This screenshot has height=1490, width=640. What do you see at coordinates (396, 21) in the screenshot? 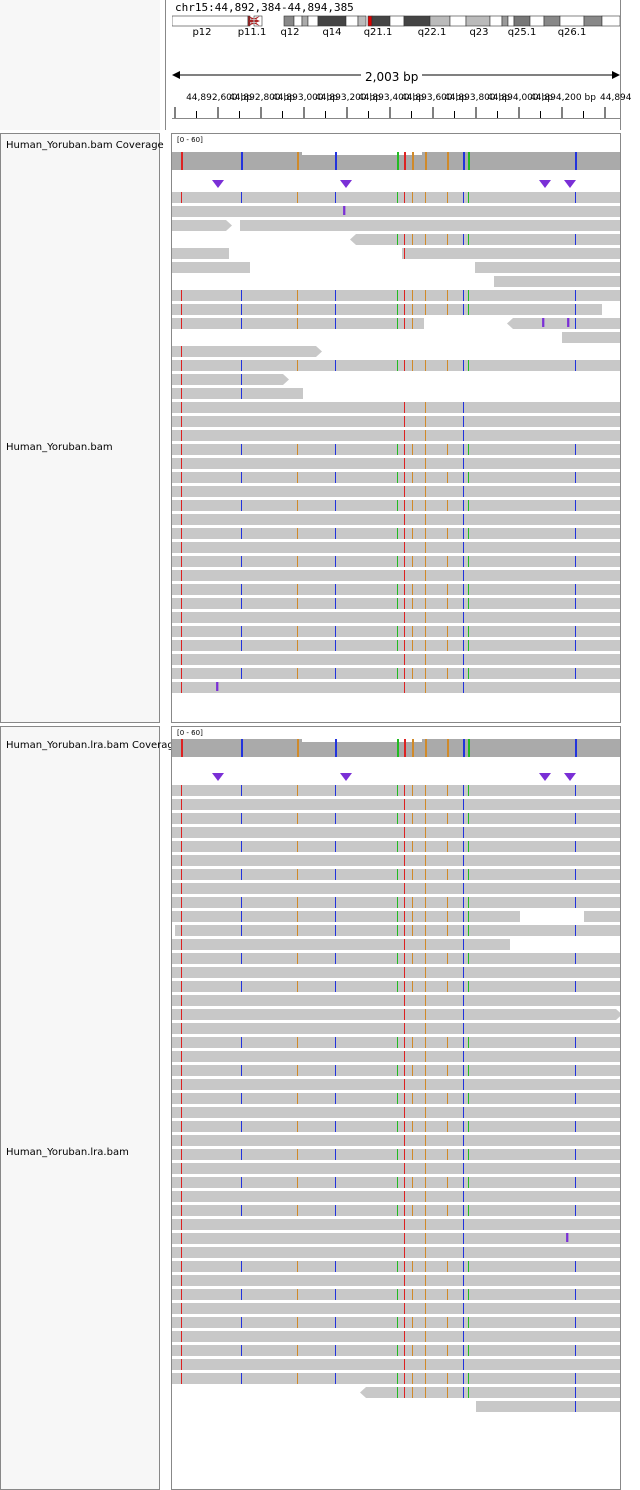
I see `chromosome-ideogram` at bounding box center [396, 21].